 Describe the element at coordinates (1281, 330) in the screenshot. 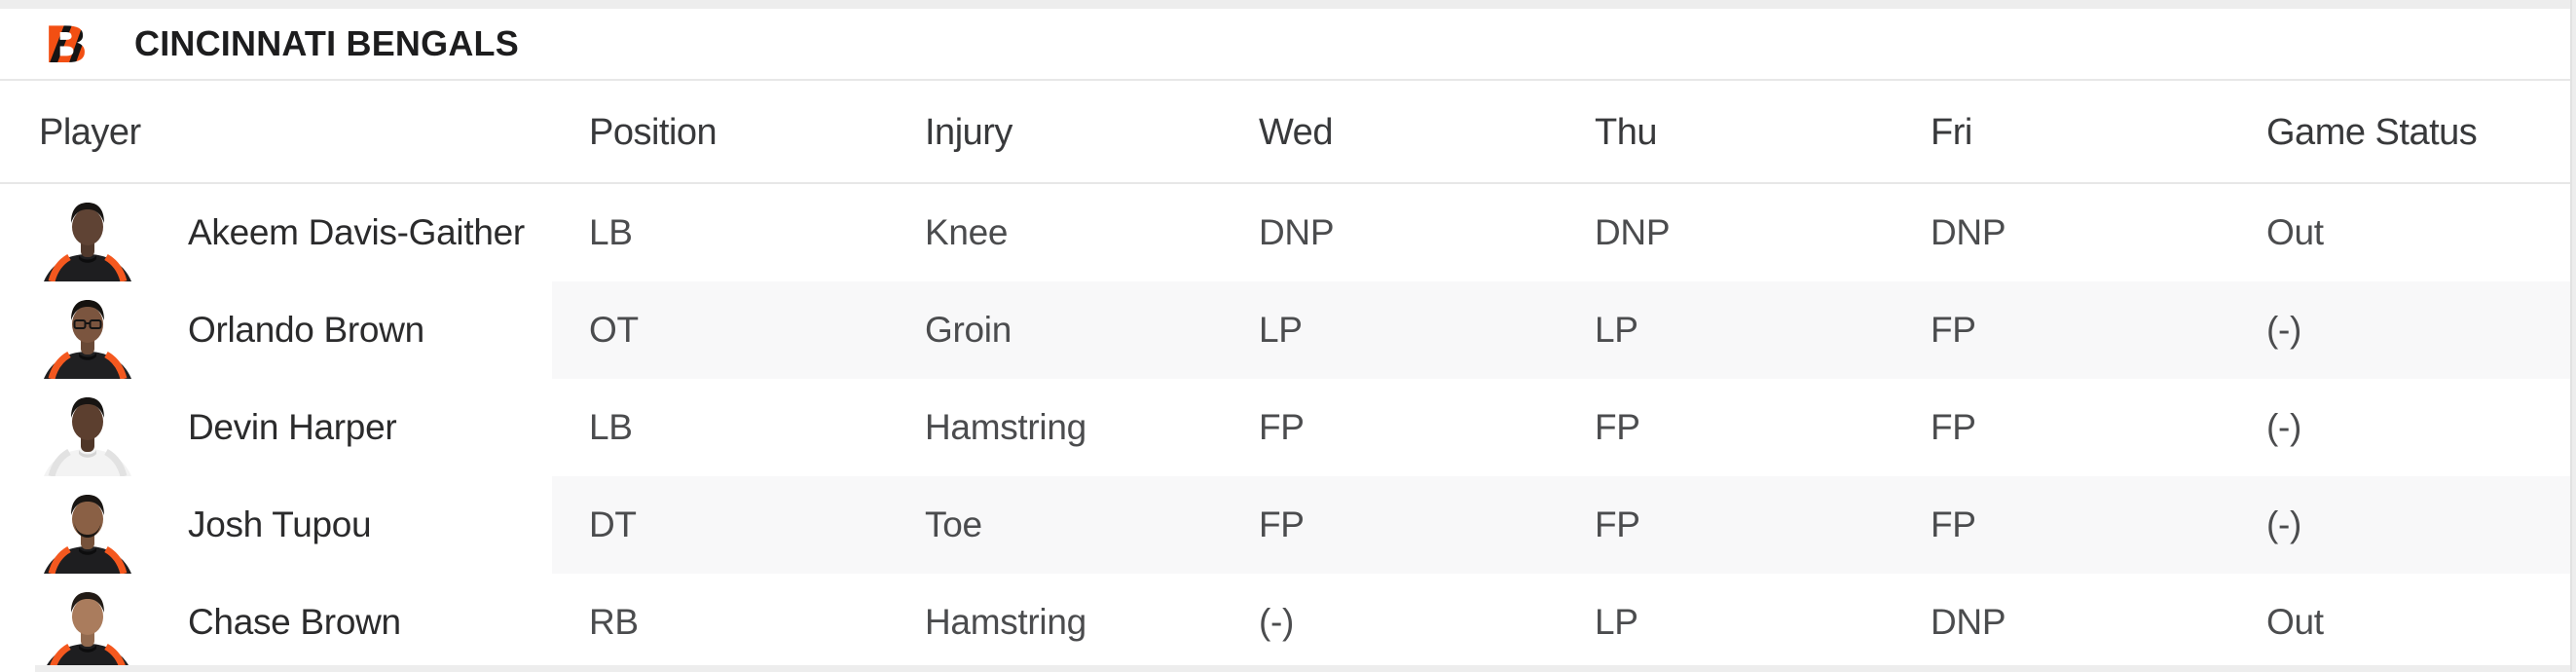

I see `wed-status-cell: LP` at that location.